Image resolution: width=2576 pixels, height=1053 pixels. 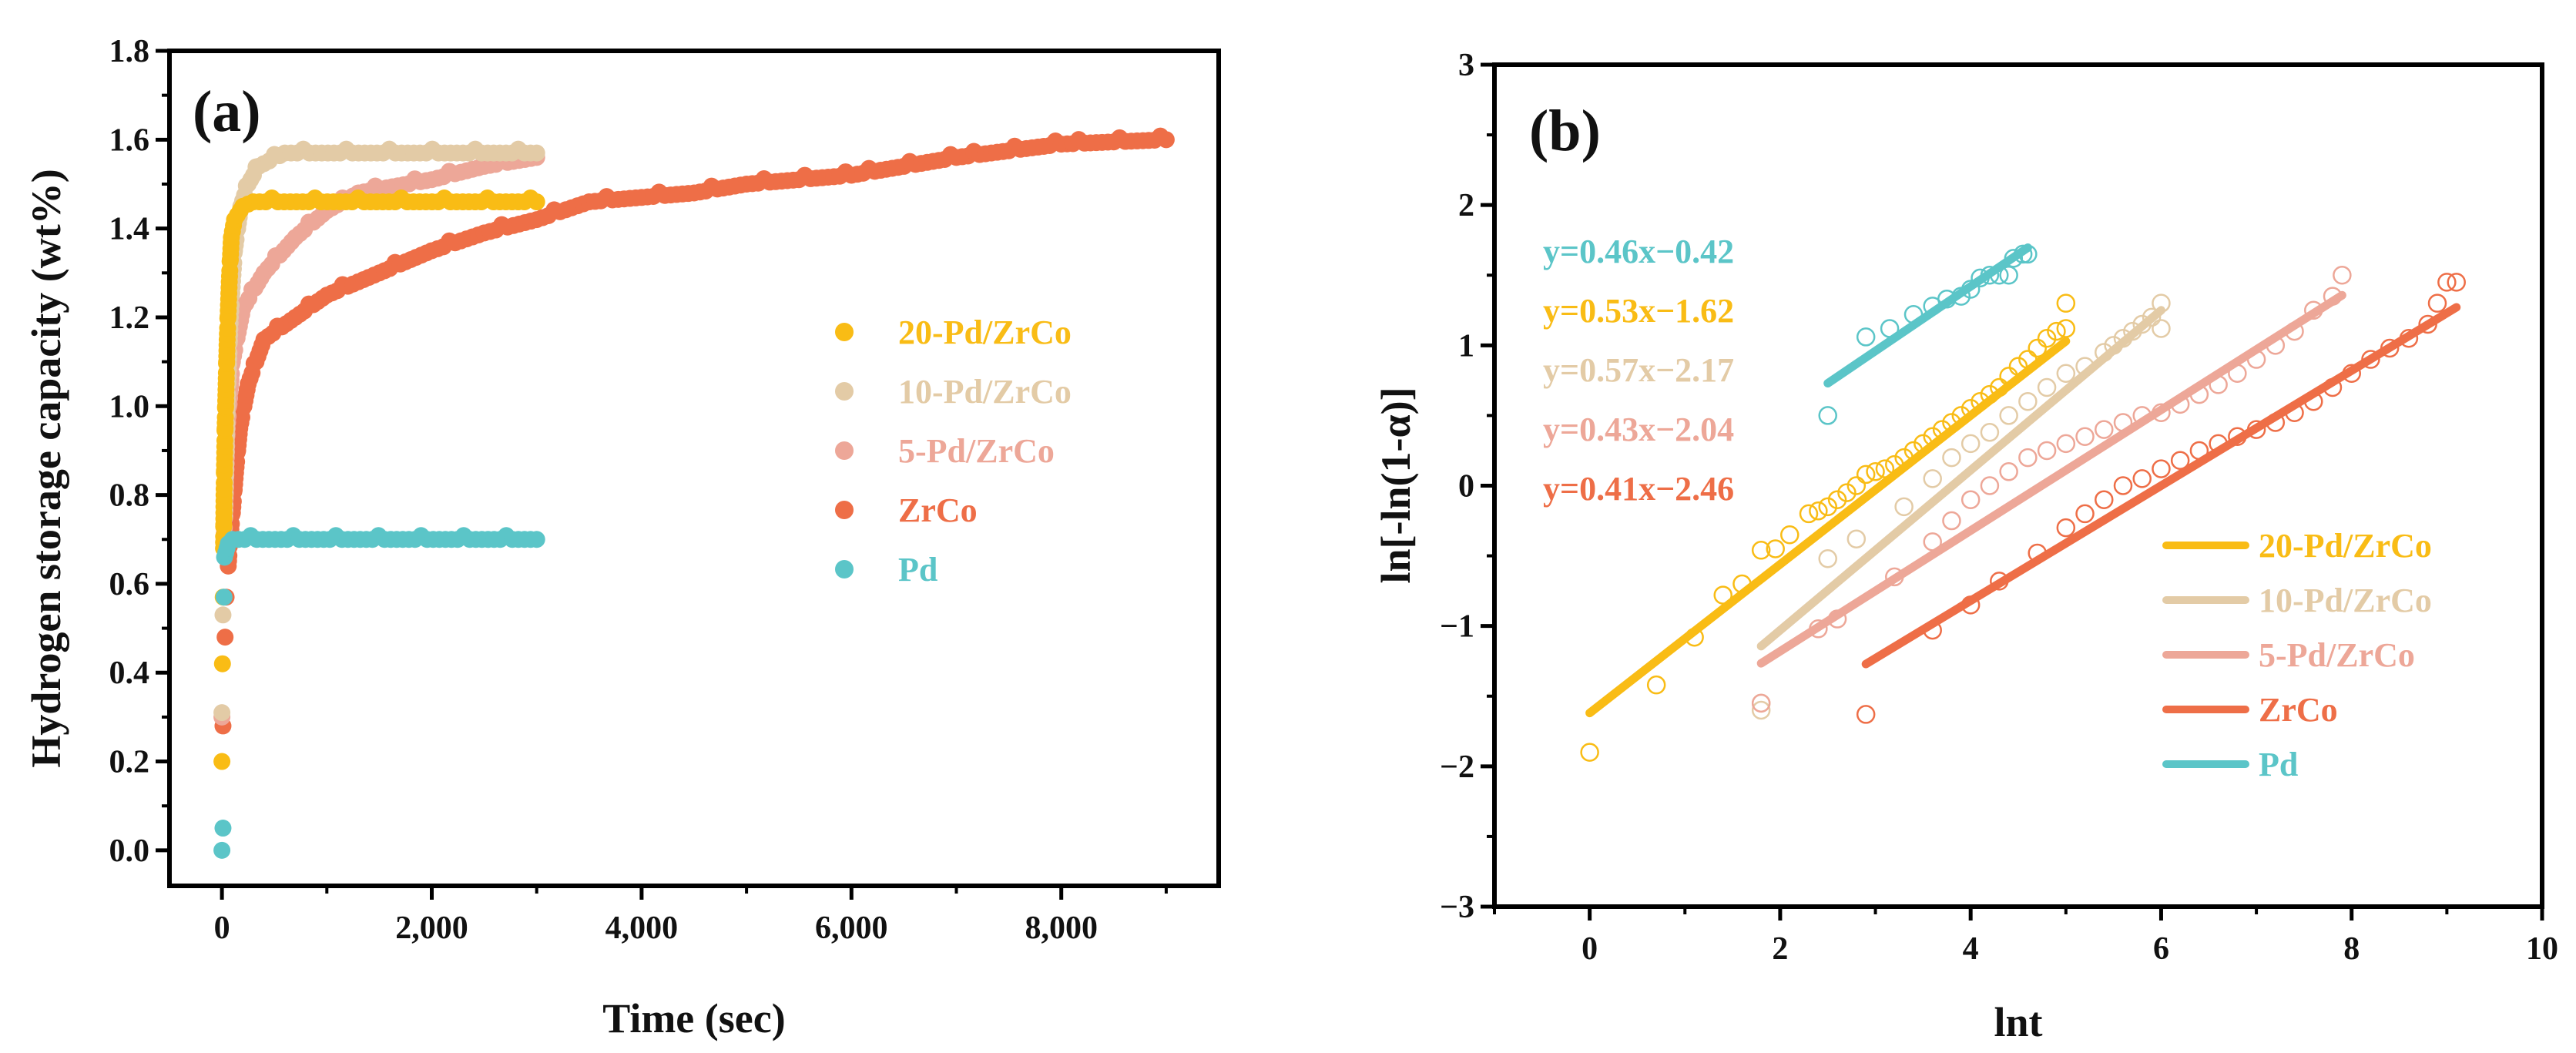 What do you see at coordinates (129, 673) in the screenshot?
I see `panel-a-y-tick-label: 0.4` at bounding box center [129, 673].